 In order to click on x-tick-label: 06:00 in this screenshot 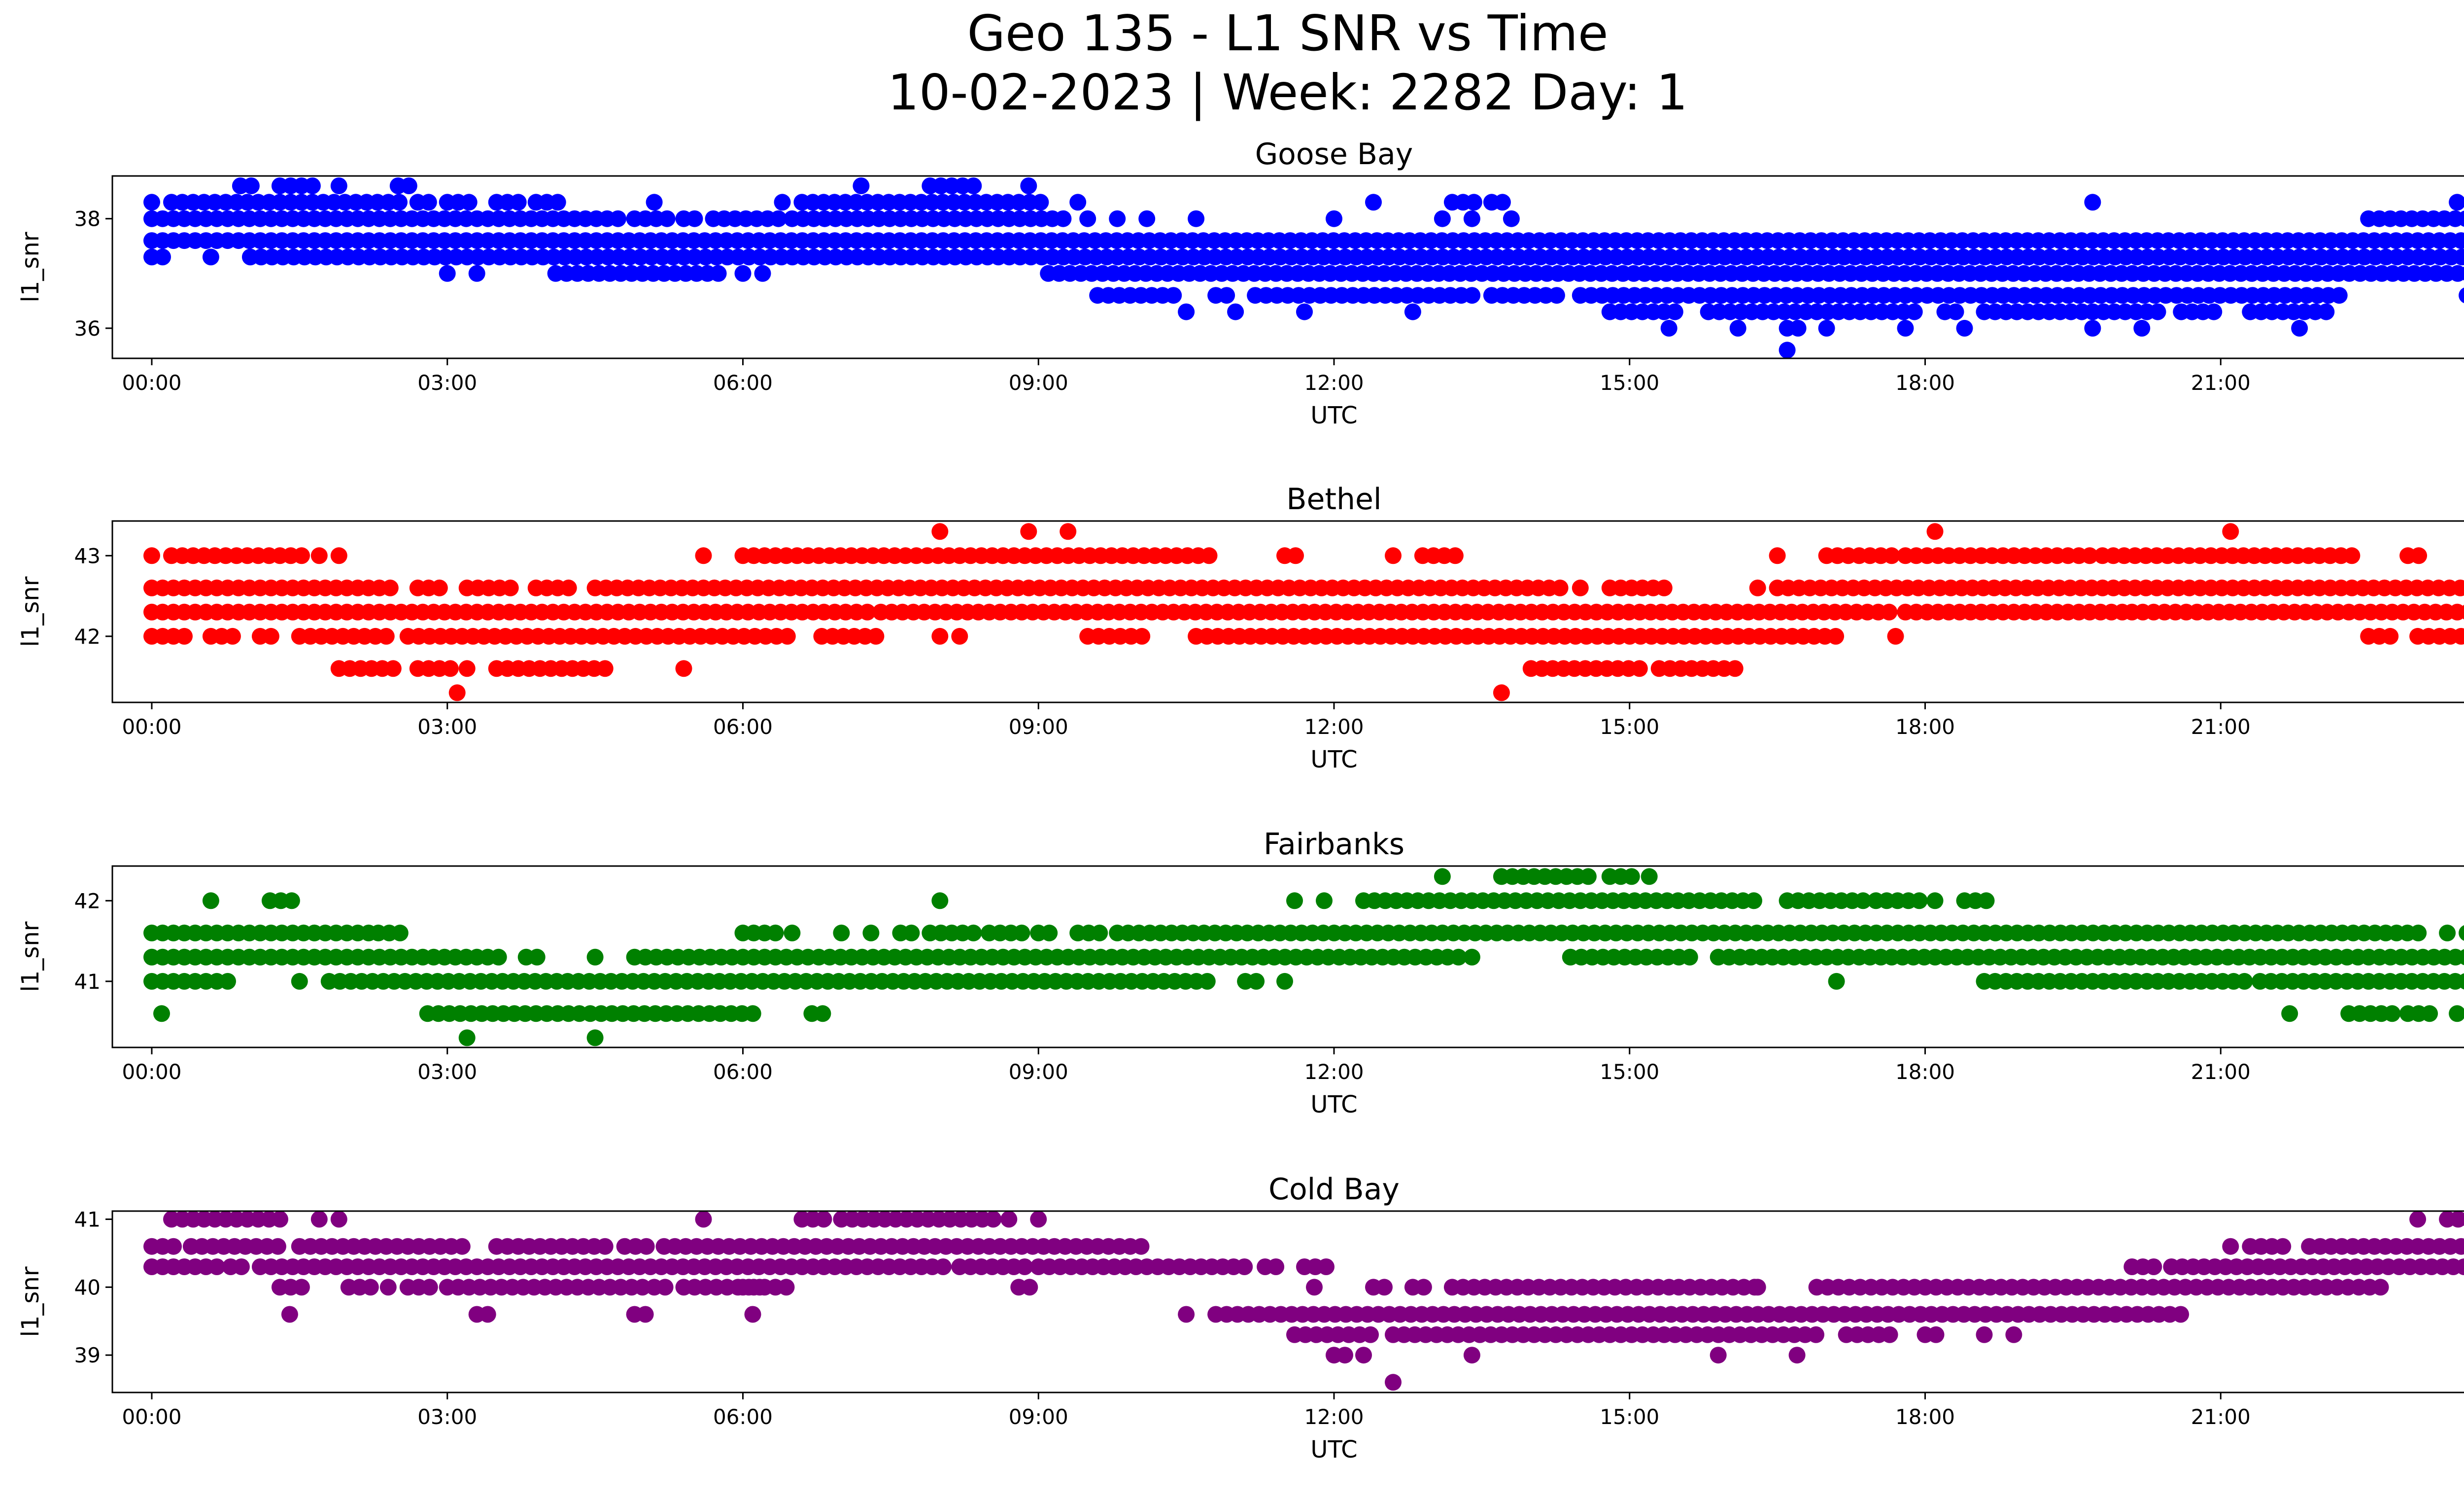, I will do `click(743, 727)`.